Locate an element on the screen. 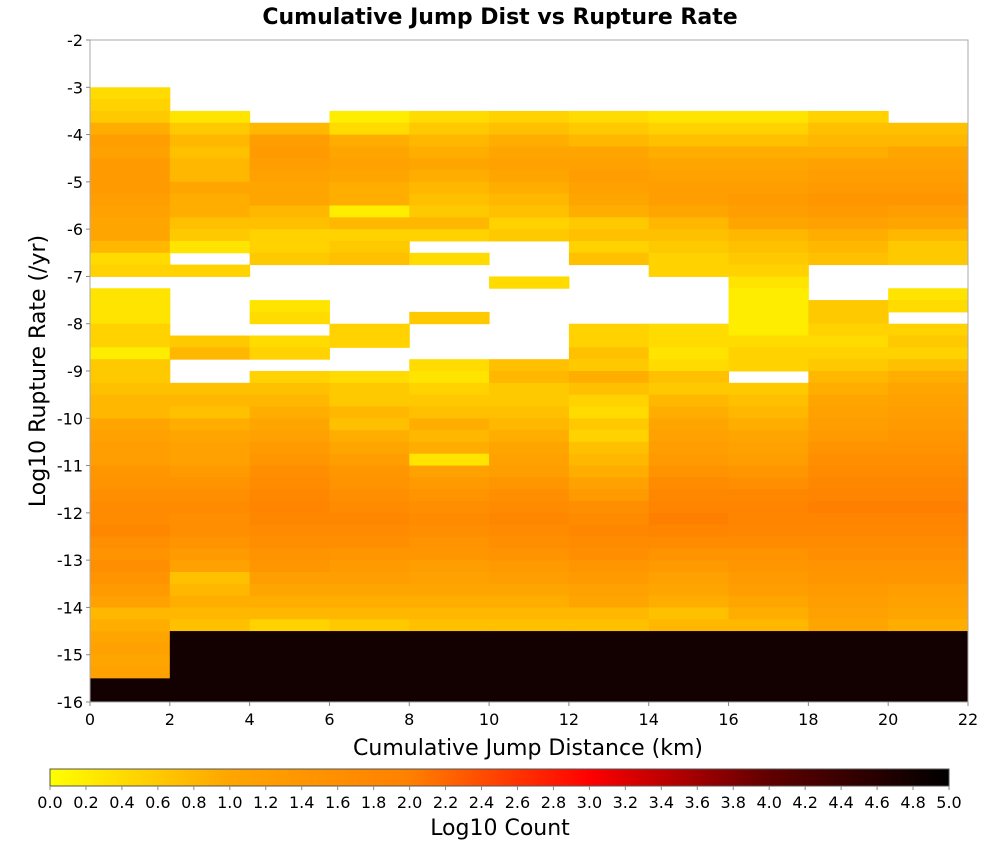 This screenshot has width=1000, height=850. y-tick-label: -10 is located at coordinates (70, 418).